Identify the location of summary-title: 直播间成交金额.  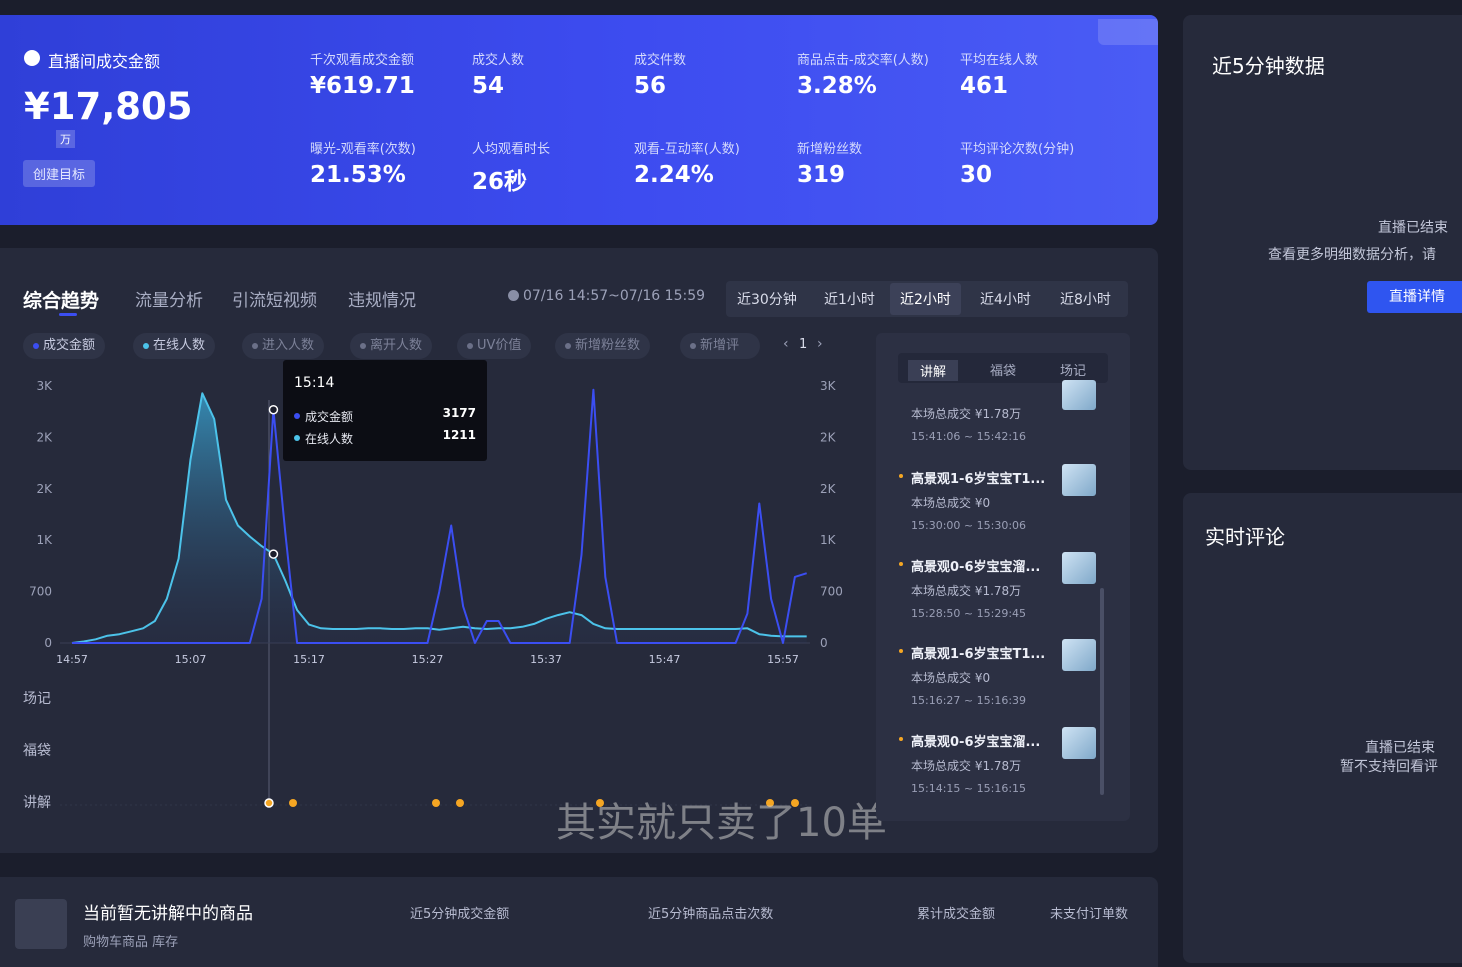
(104, 61).